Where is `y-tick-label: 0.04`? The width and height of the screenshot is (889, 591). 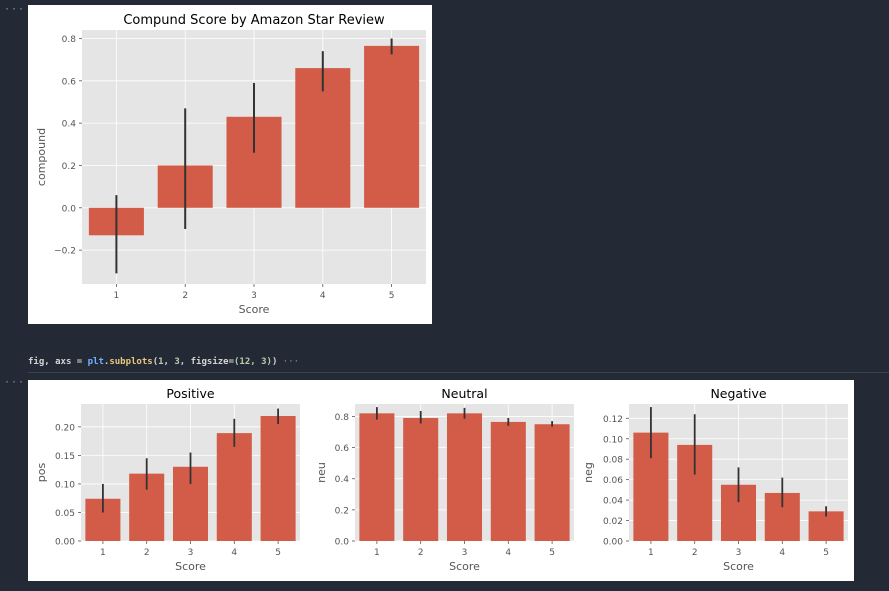 y-tick-label: 0.04 is located at coordinates (613, 502).